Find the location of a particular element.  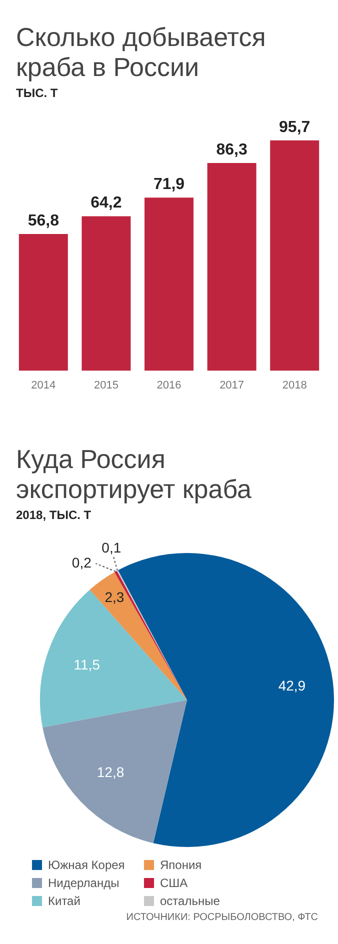

data-label: 42,9 is located at coordinates (292, 685).